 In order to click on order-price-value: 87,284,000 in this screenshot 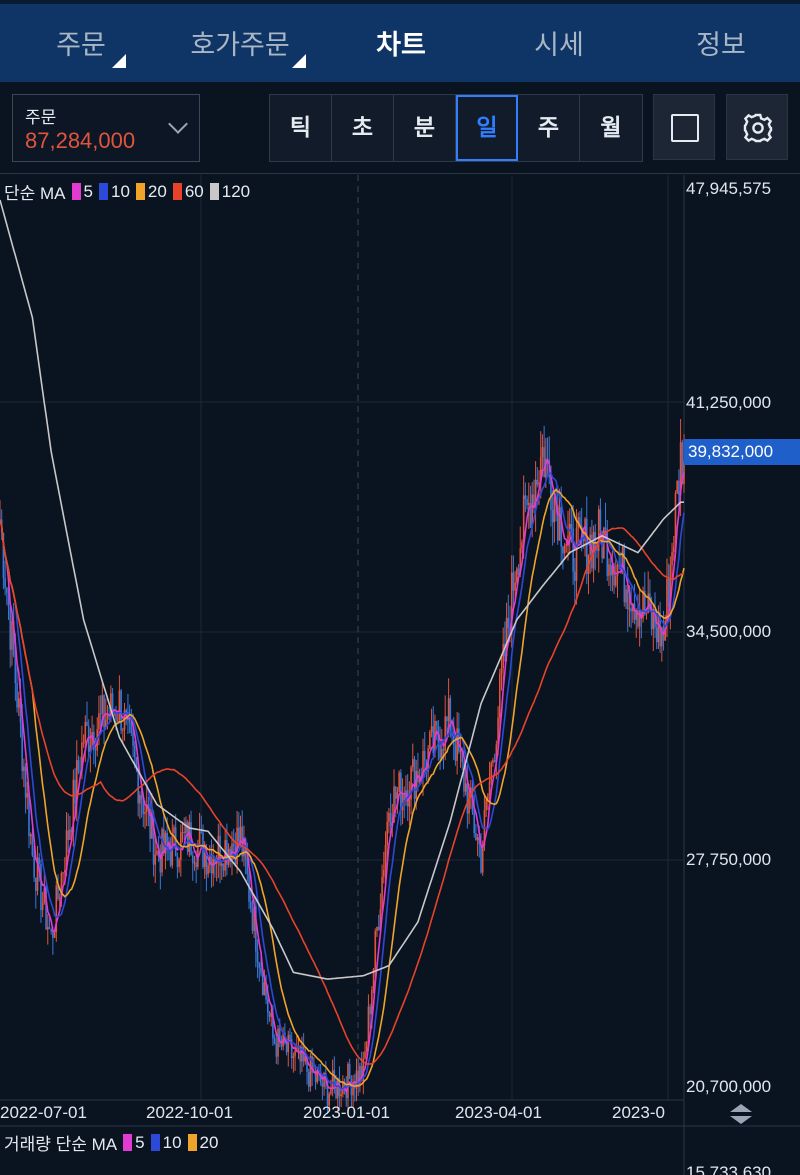, I will do `click(80, 140)`.